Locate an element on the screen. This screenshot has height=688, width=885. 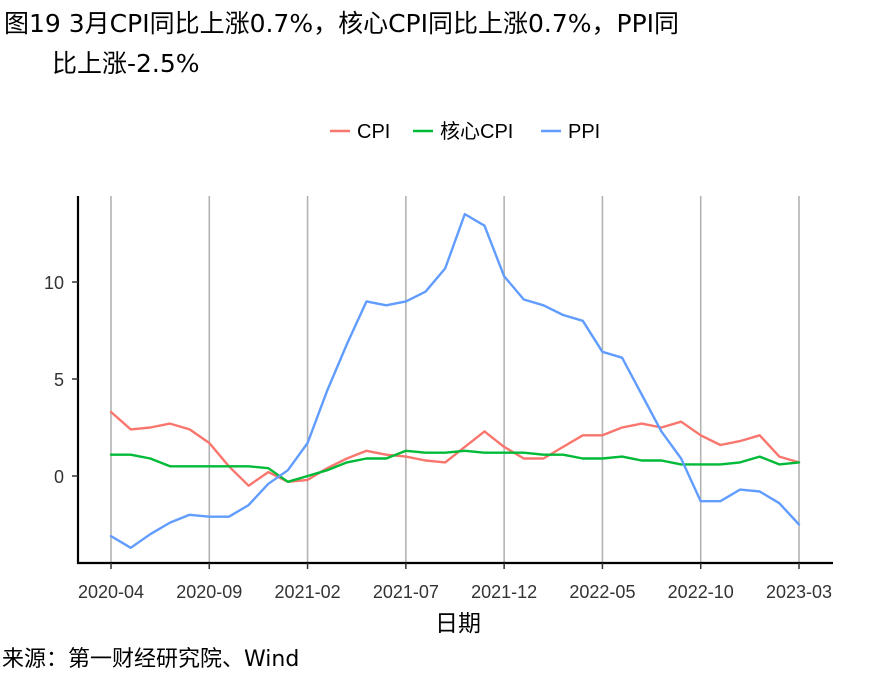
title-line-1: 图19 3月CPI同比上涨0.7%，核心CPI同比上涨0.7%，PPI同 is located at coordinates (342, 23).